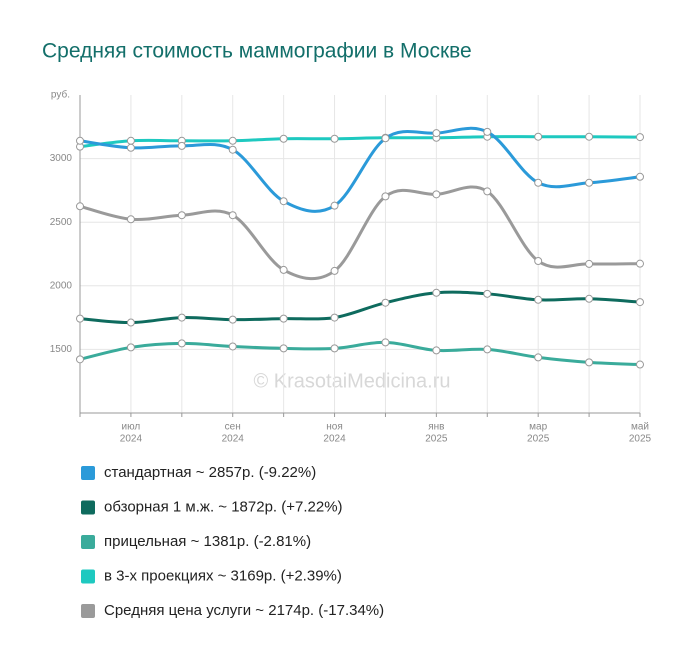 The height and width of the screenshot is (664, 700). I want to click on legend-label: Средняя цена услуги ~ 2174р. (-17.34%), so click(244, 610).